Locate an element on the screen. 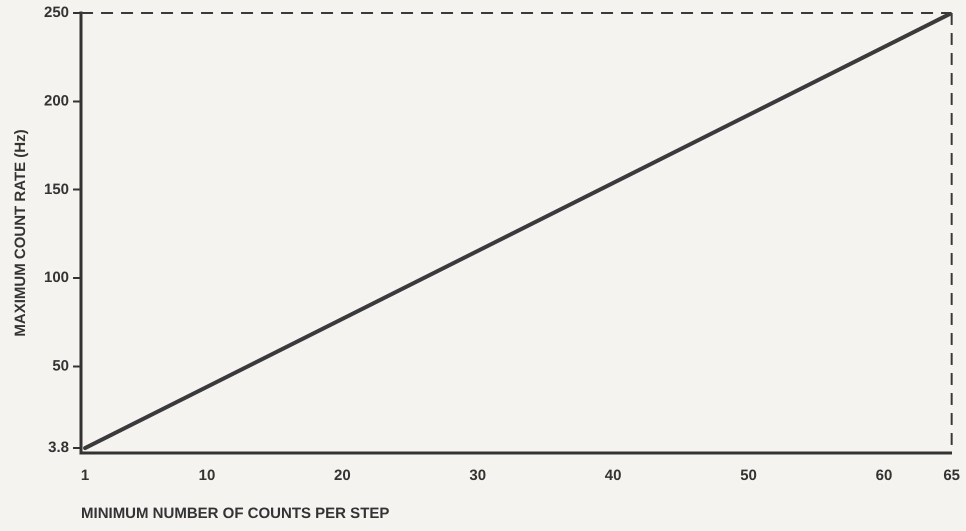 The image size is (966, 531). x-tick-label: 1 is located at coordinates (85, 475).